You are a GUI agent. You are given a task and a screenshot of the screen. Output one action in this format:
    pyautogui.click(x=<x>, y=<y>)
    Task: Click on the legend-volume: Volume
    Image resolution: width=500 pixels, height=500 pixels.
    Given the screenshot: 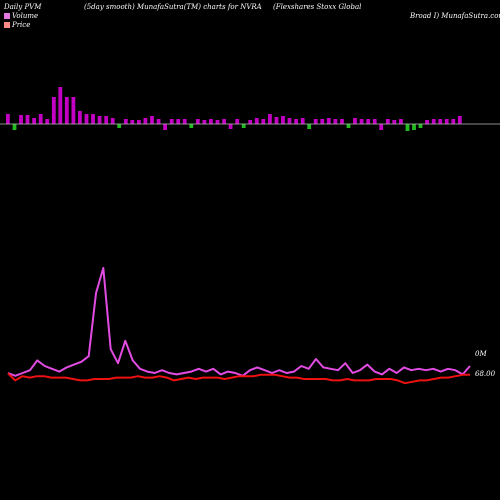 What is the action you would take?
    pyautogui.click(x=21, y=16)
    